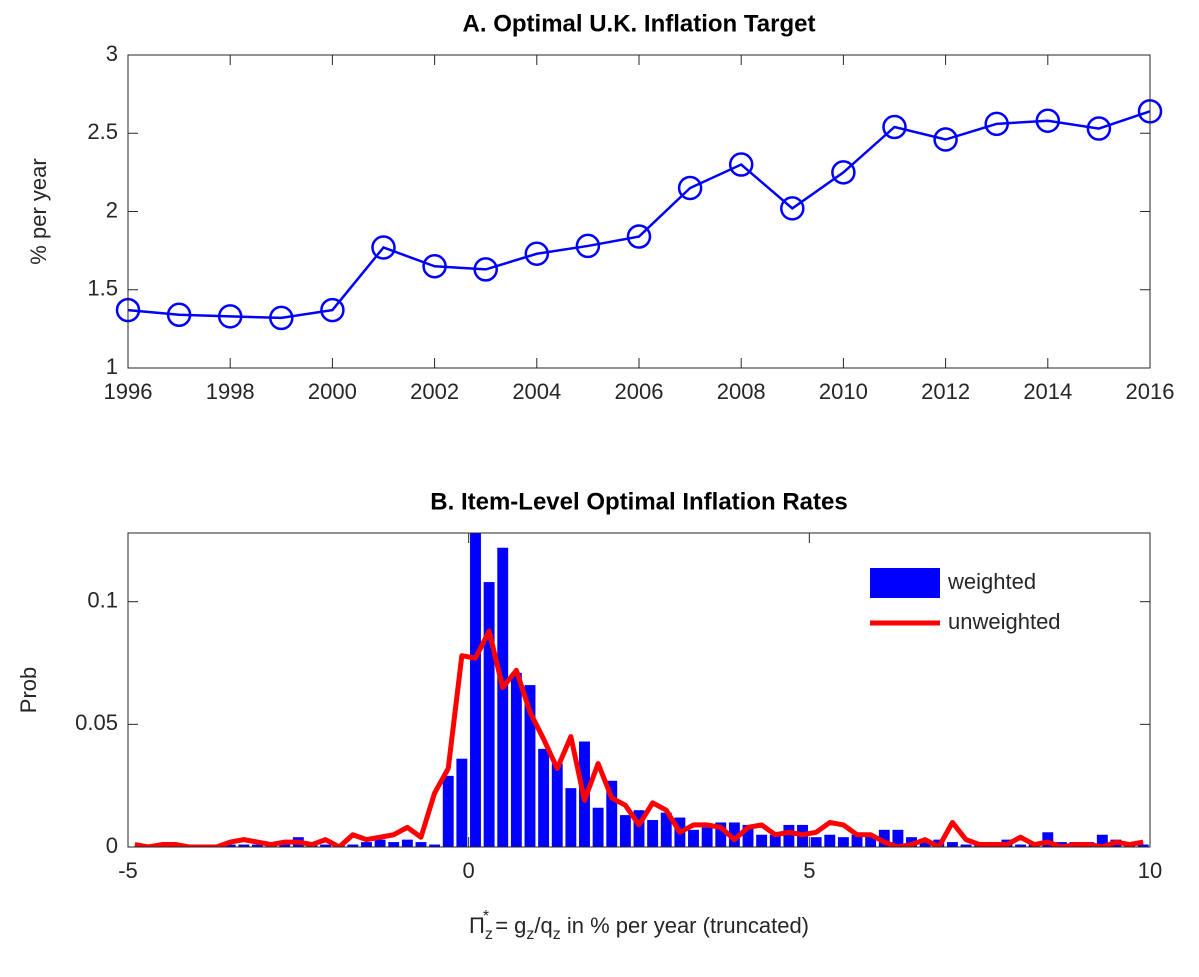 This screenshot has height=977, width=1199. What do you see at coordinates (991, 581) in the screenshot?
I see `legend-label: weighted` at bounding box center [991, 581].